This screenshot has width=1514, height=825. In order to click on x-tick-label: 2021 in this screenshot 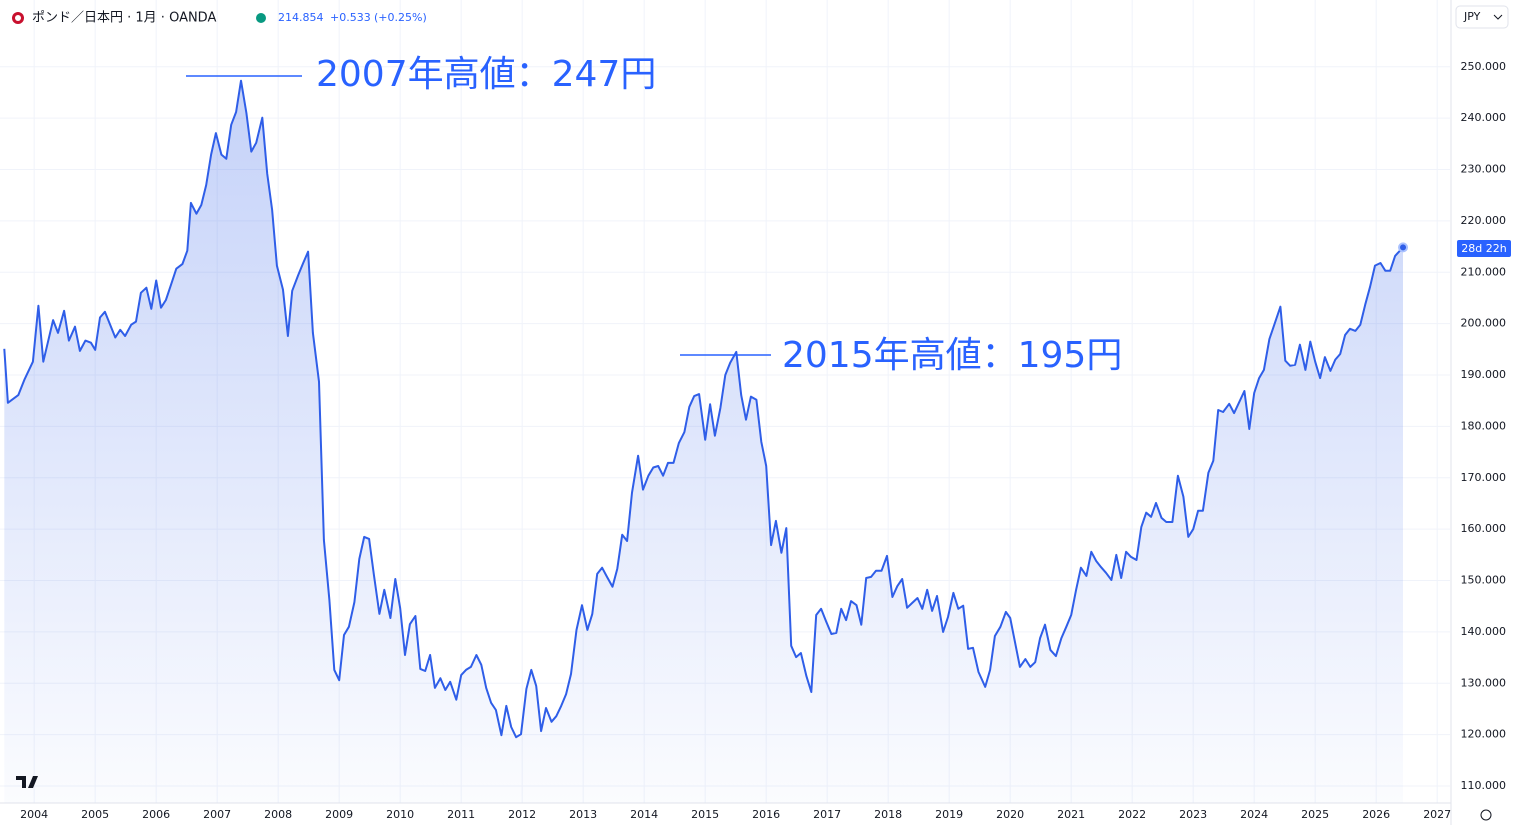, I will do `click(1071, 814)`.